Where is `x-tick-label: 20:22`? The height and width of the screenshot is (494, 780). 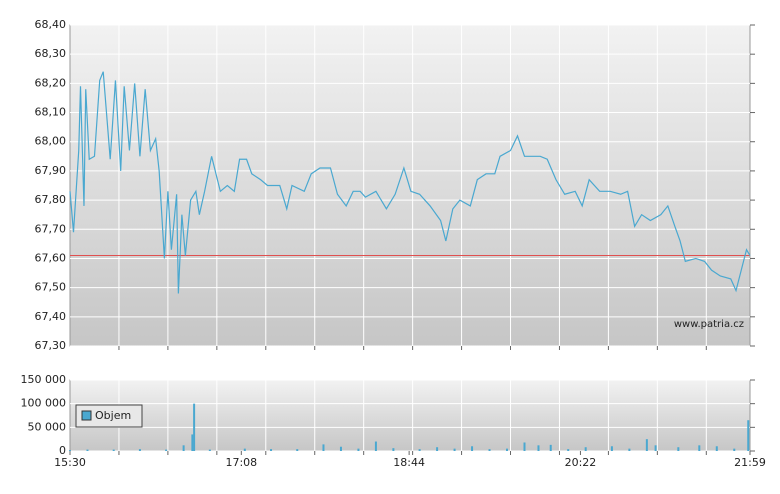
x-tick-label: 20:22 is located at coordinates (581, 462).